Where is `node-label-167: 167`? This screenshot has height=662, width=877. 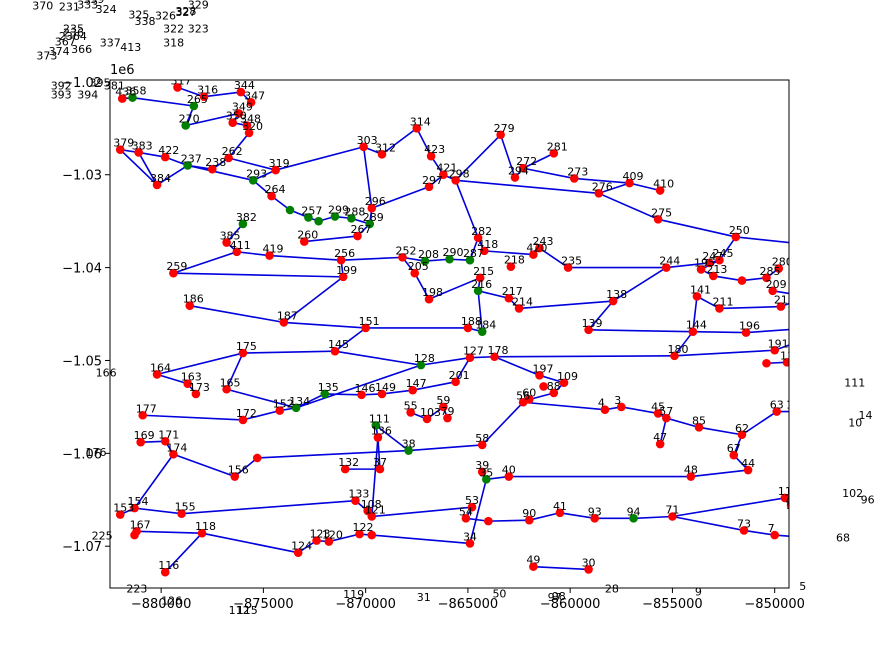 node-label-167: 167 is located at coordinates (140, 524).